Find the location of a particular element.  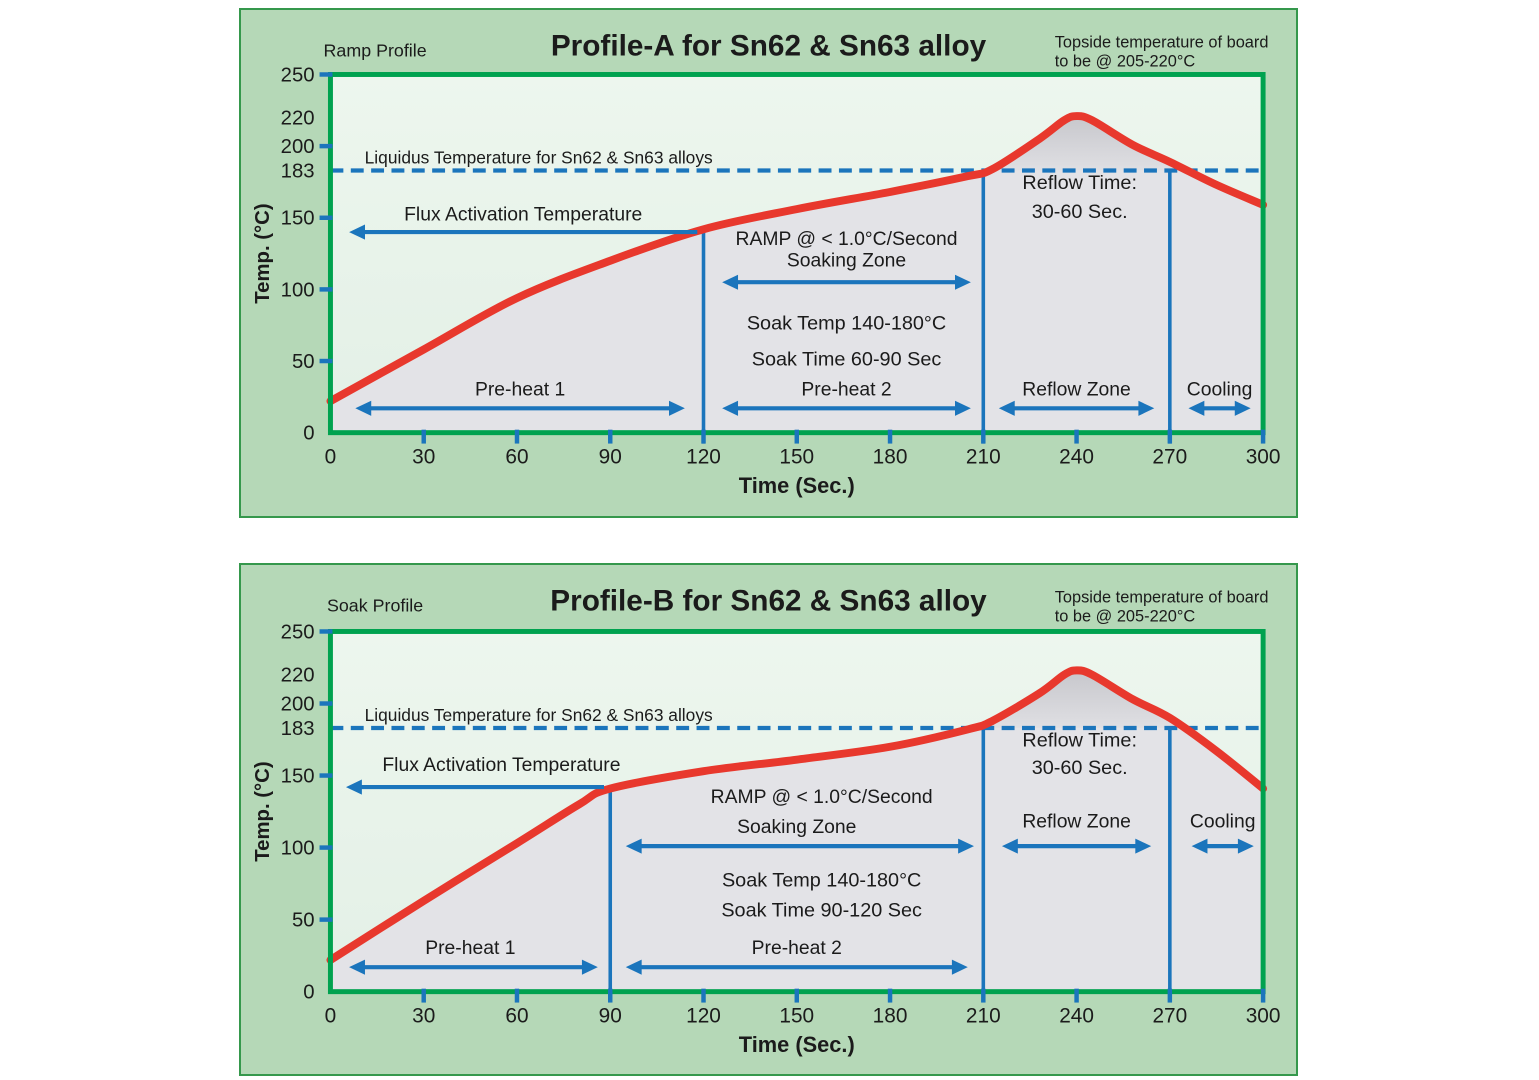

chart-title: Profile-A for Sn62 & Sn63 alloy is located at coordinates (769, 46).